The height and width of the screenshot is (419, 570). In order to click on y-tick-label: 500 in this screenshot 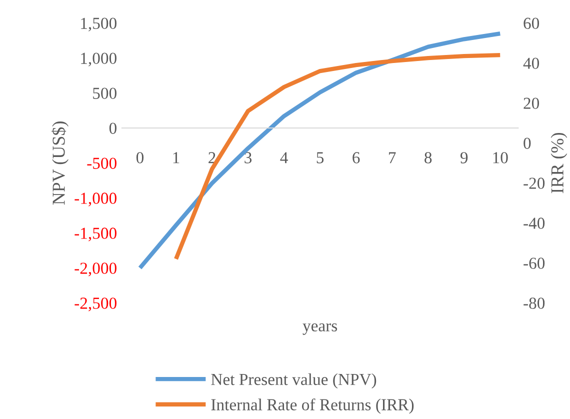, I will do `click(104, 93)`.